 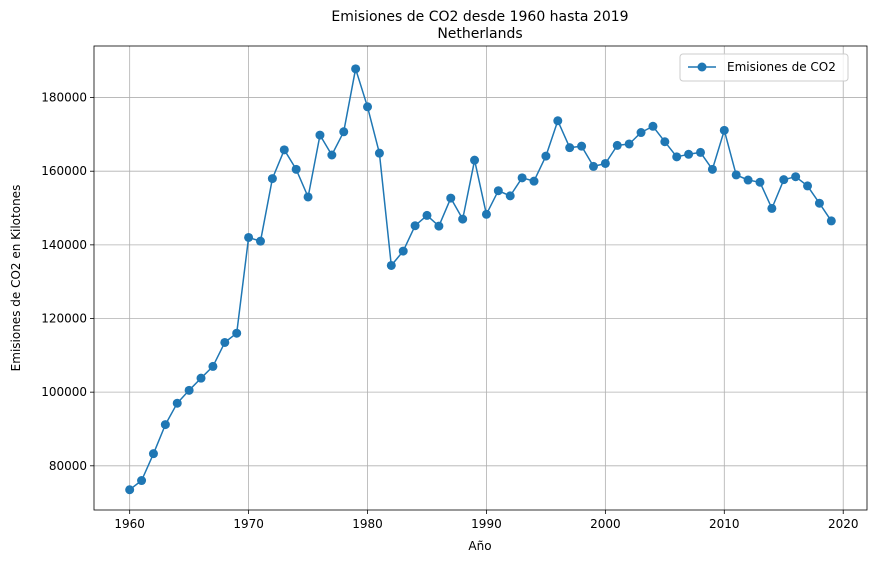 What do you see at coordinates (64, 171) in the screenshot?
I see `y-tick-label: 160000` at bounding box center [64, 171].